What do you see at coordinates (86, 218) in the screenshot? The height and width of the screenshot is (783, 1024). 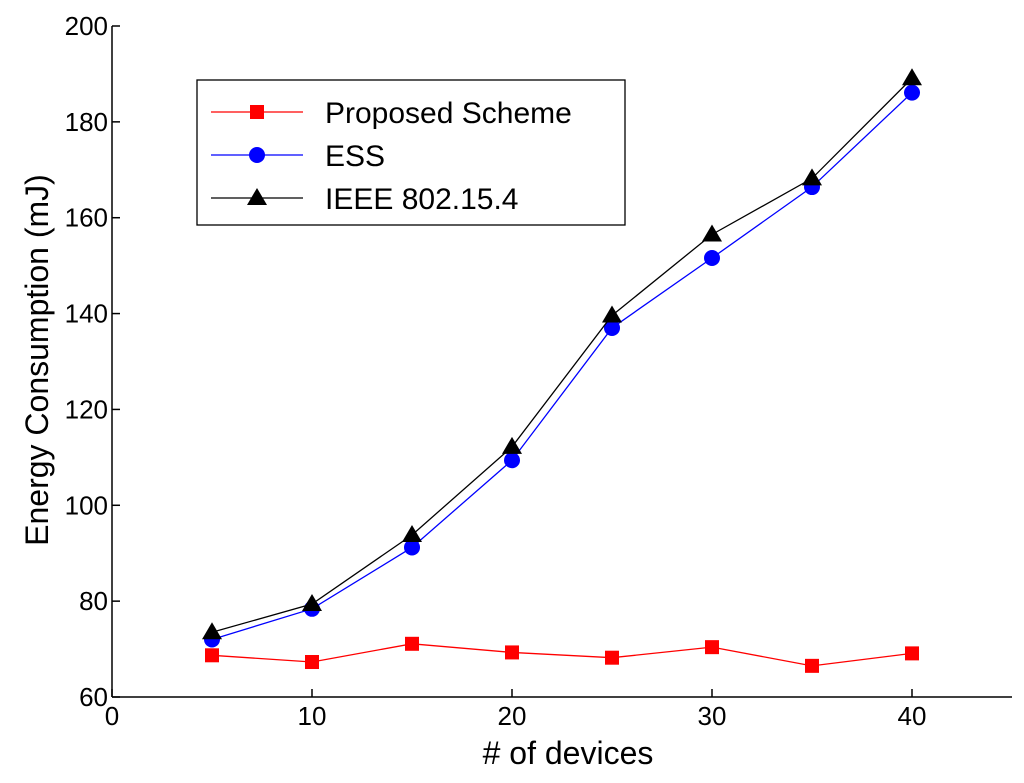 I see `y-tick-label: 160` at bounding box center [86, 218].